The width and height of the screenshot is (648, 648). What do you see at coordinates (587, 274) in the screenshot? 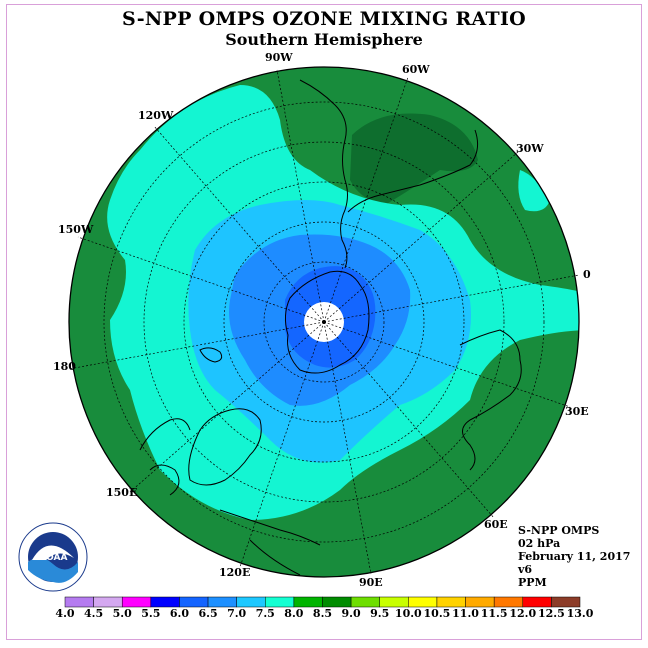
I see `lon-label-0: 0` at bounding box center [587, 274].